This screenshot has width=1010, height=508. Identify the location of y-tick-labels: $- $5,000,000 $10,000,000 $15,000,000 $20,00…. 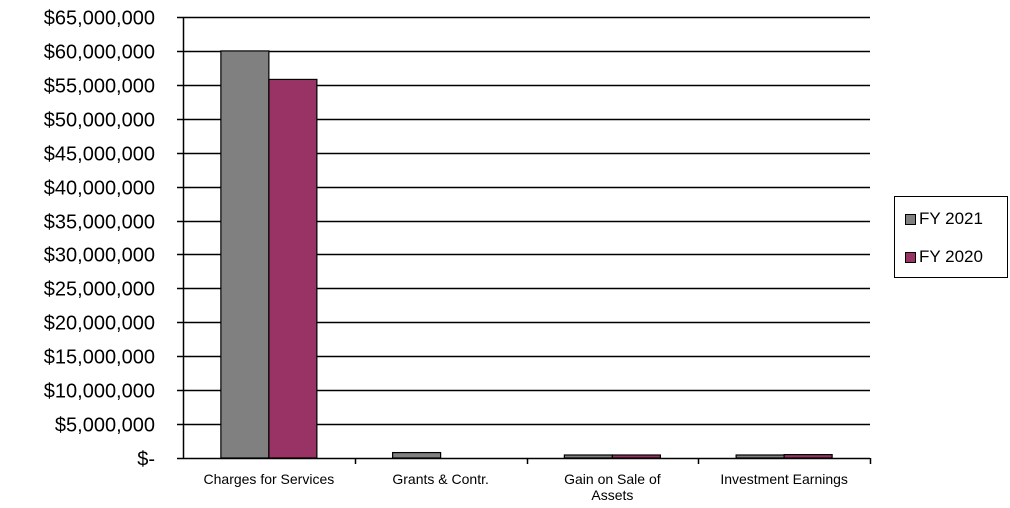
(99, 239).